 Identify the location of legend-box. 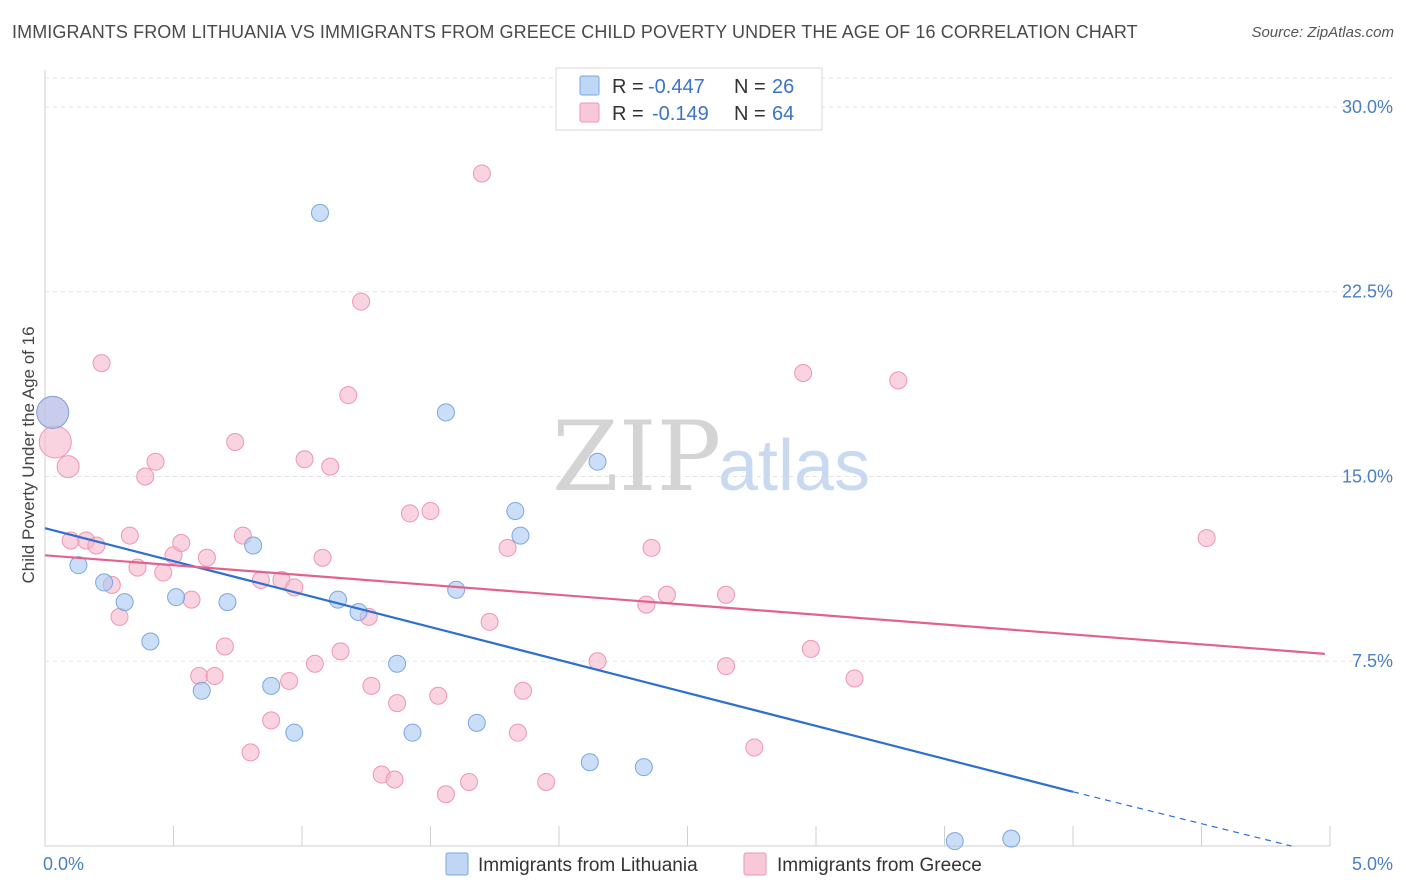
(689, 99).